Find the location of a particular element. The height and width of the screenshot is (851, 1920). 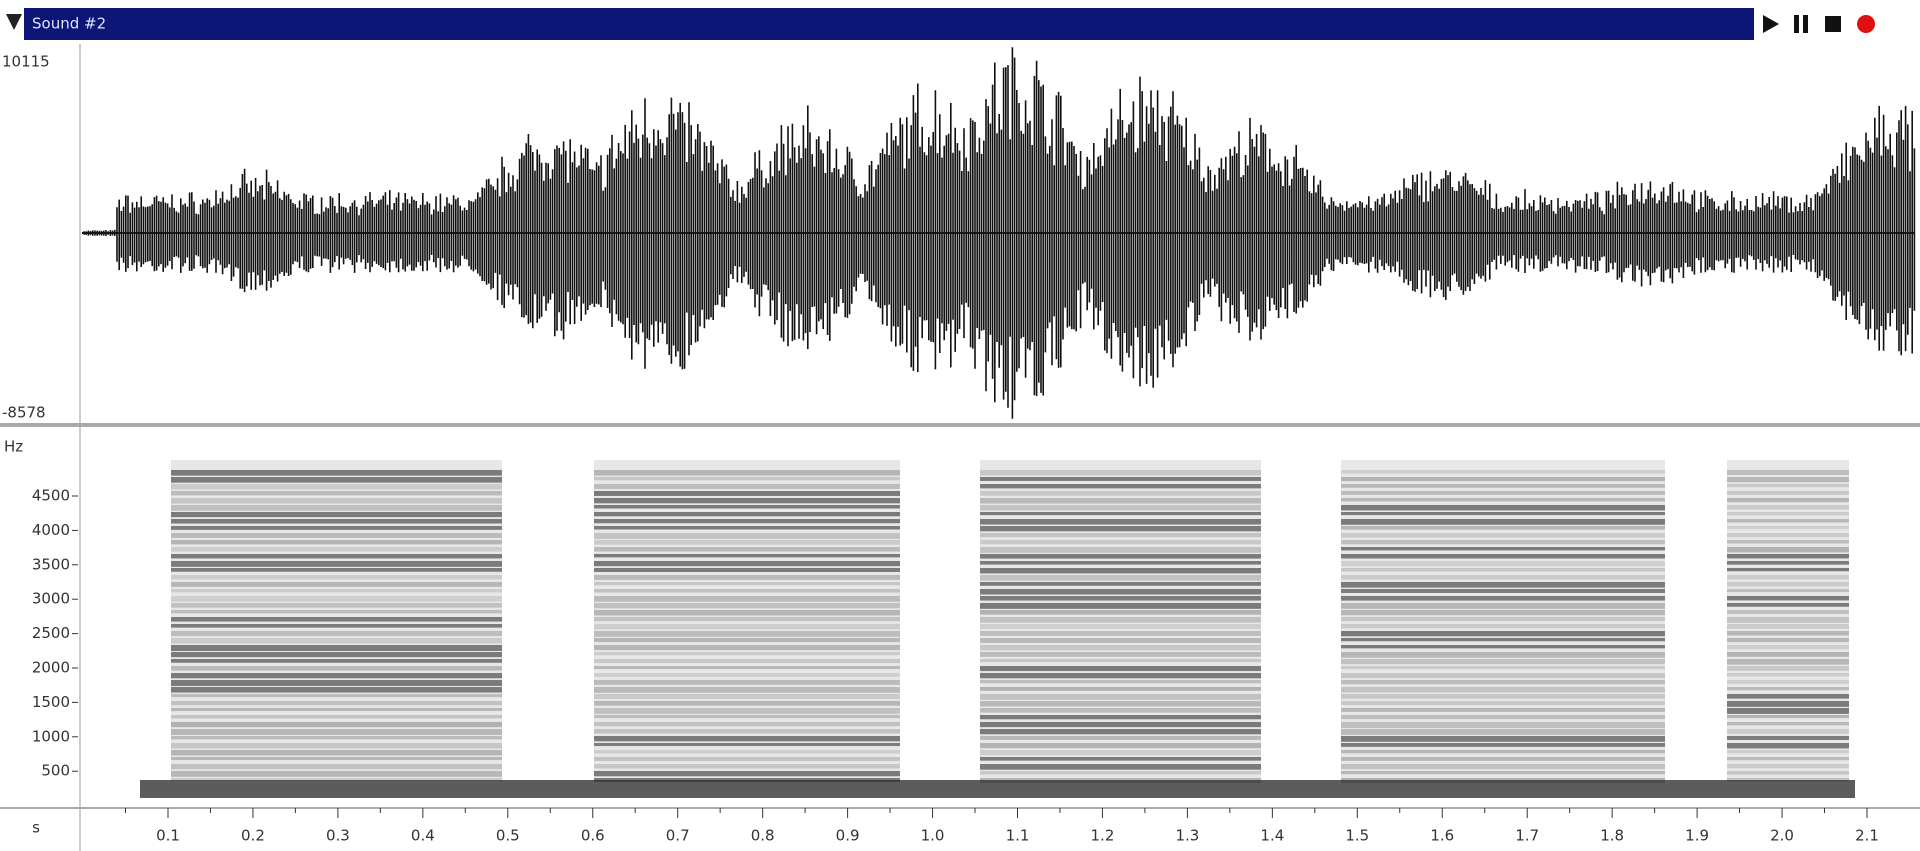

pause-button is located at coordinates (1801, 24).